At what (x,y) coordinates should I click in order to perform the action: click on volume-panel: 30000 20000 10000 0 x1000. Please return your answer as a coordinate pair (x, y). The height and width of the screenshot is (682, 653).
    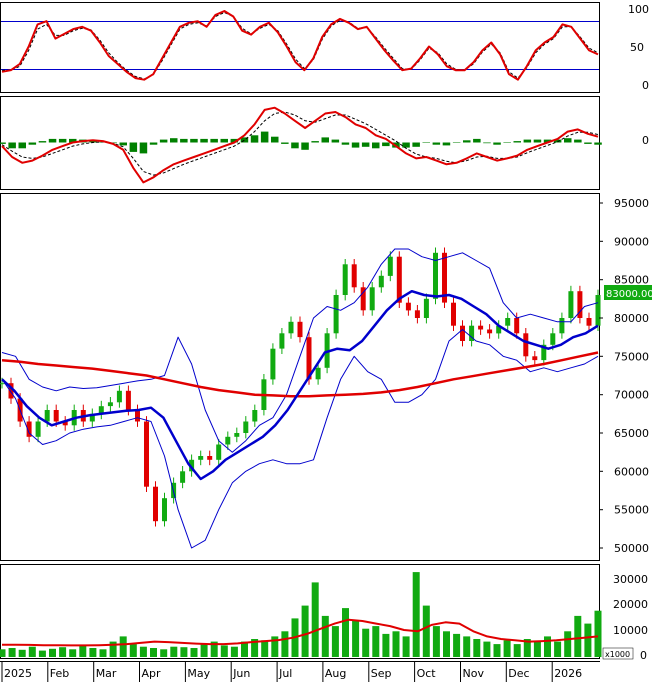
    Looking at the image, I should click on (324, 613).